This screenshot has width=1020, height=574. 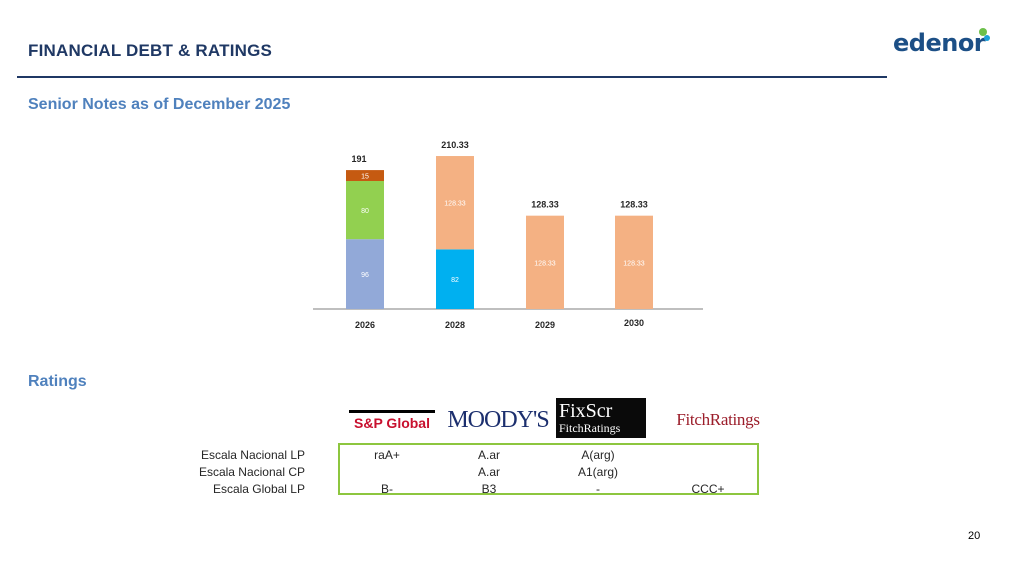 What do you see at coordinates (252, 455) in the screenshot?
I see `rating-row-label: Escala Nacional LP` at bounding box center [252, 455].